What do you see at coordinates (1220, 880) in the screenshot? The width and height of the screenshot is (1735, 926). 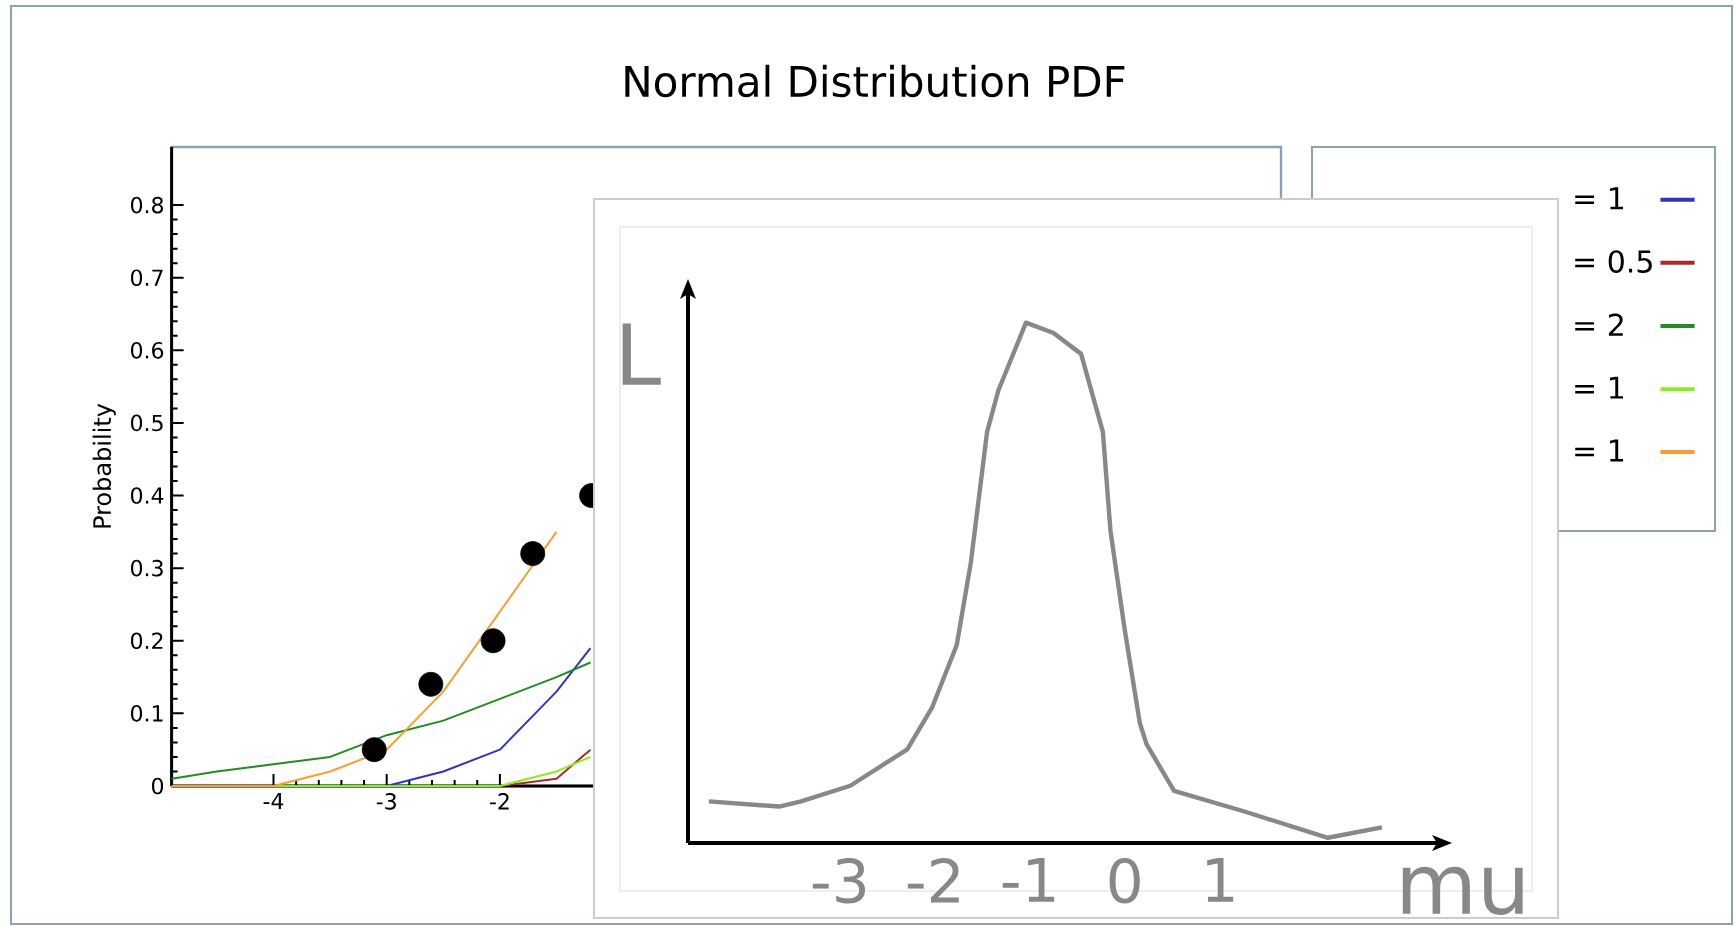 I see `x-tick-label: 1` at bounding box center [1220, 880].